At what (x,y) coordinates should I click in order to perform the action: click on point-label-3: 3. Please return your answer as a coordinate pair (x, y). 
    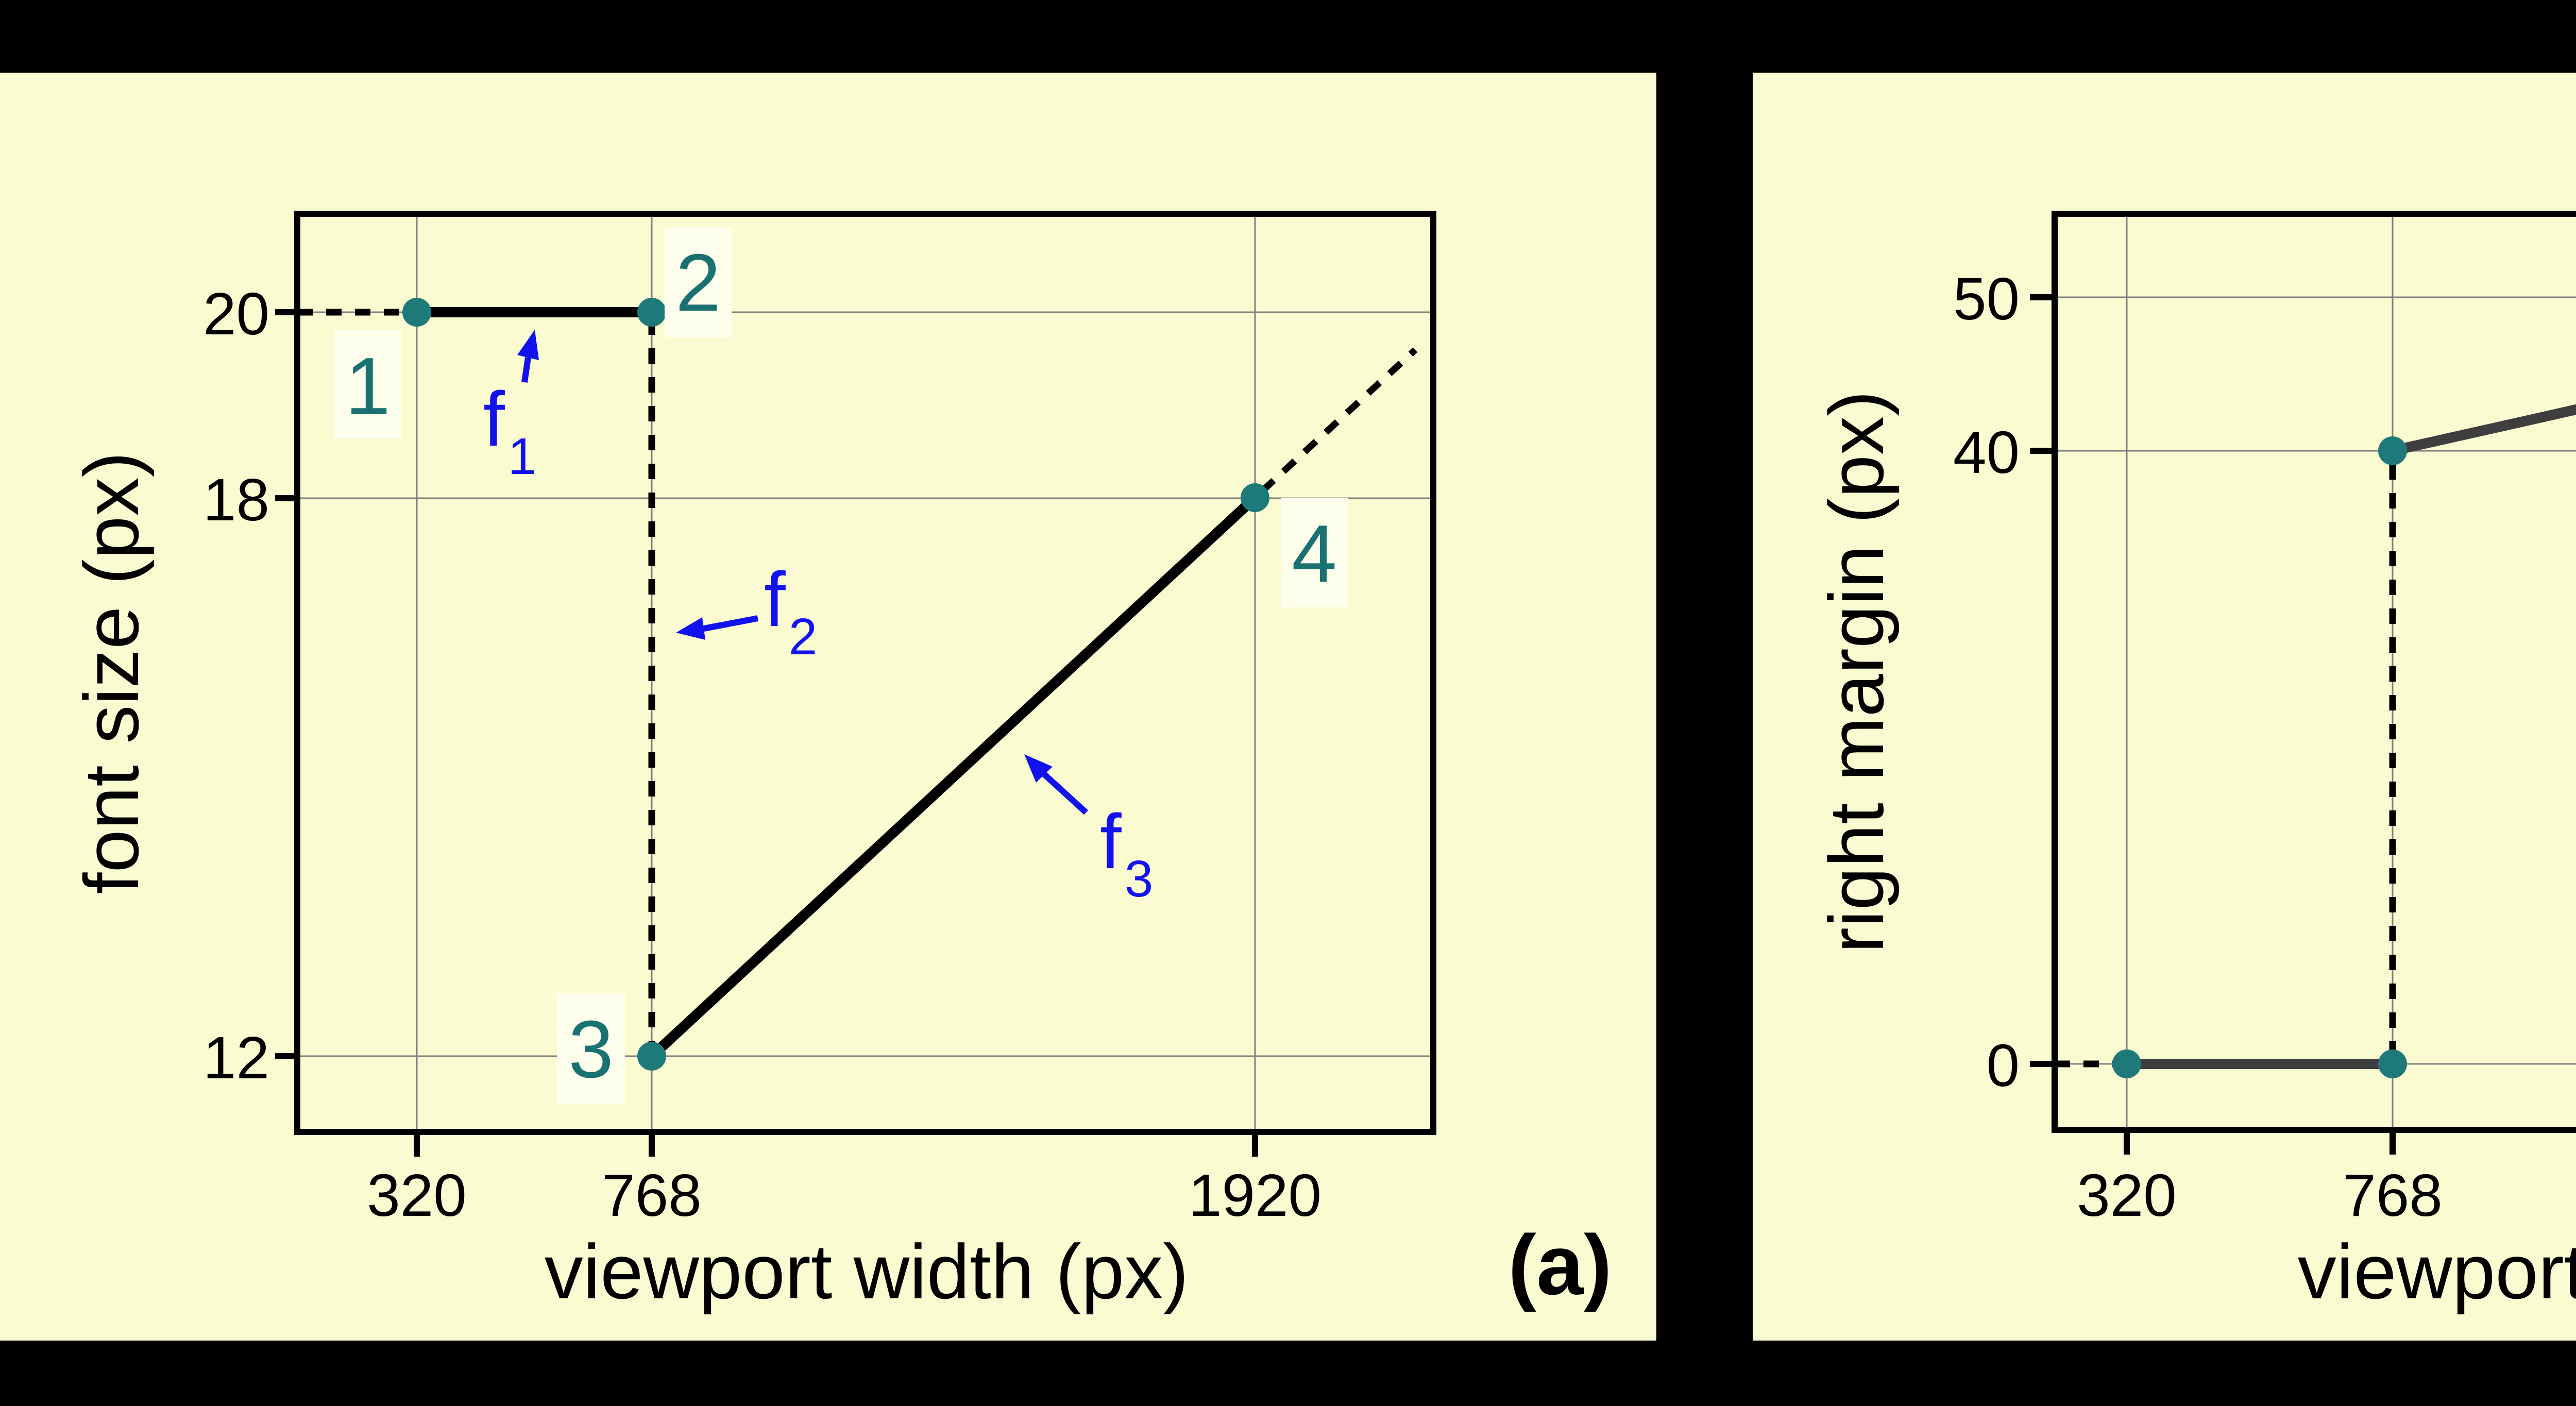
    Looking at the image, I should click on (591, 1049).